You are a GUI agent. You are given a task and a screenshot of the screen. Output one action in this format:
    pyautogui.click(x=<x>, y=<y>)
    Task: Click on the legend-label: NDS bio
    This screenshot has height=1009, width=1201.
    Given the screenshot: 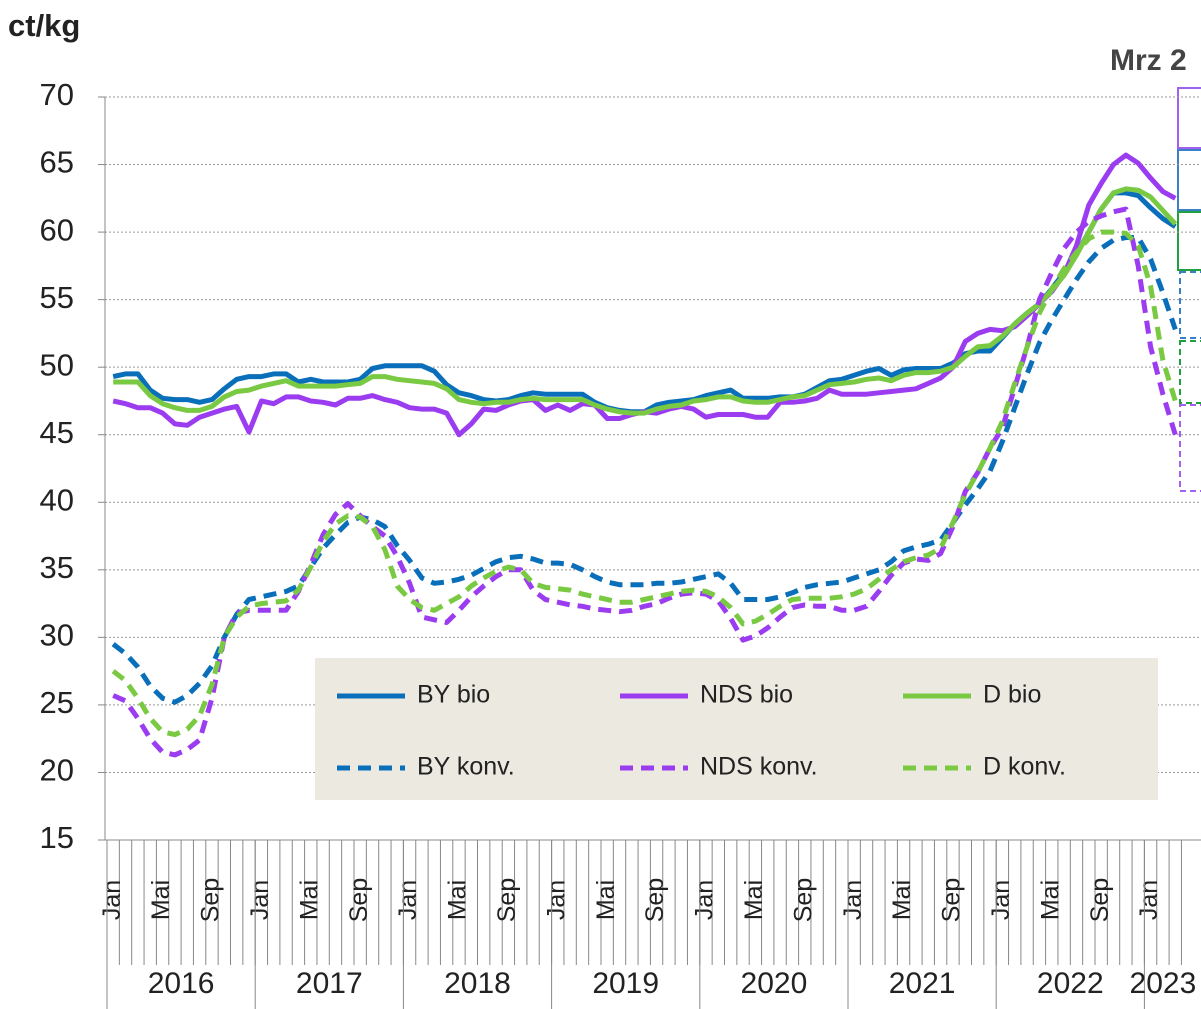 What is the action you would take?
    pyautogui.click(x=746, y=695)
    